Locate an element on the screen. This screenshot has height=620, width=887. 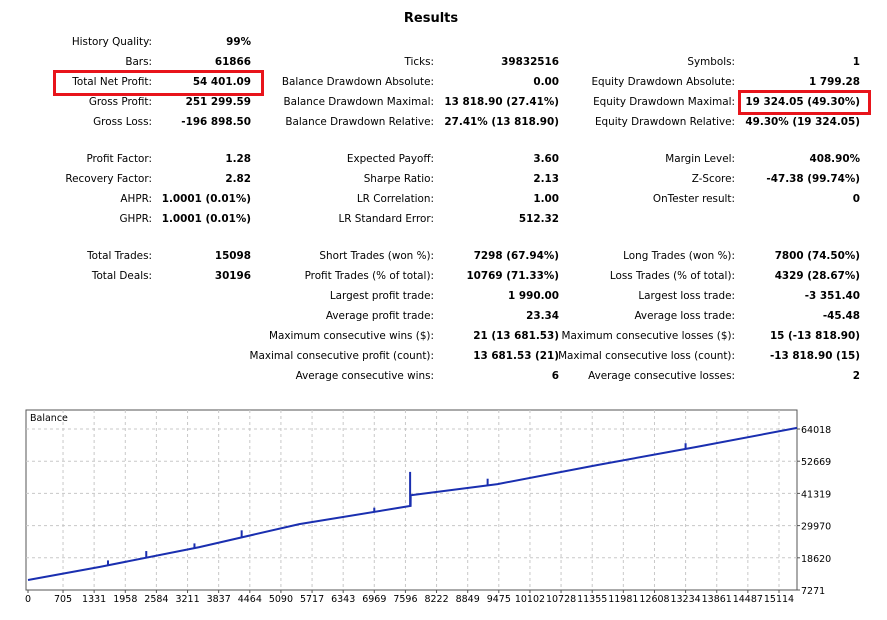
x-tick-label: 15114 is located at coordinates (779, 599).